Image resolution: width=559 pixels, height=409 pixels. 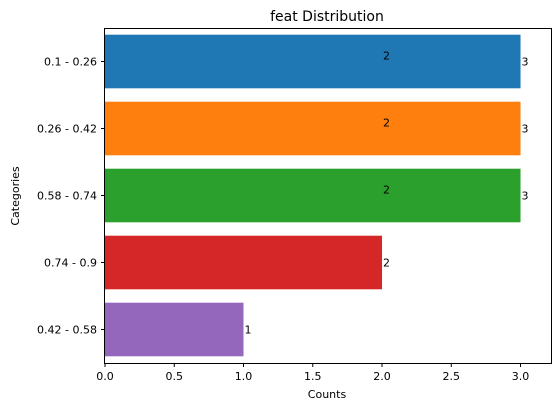 I want to click on y-tick-label: 0.1 - 0.26, so click(x=70, y=62).